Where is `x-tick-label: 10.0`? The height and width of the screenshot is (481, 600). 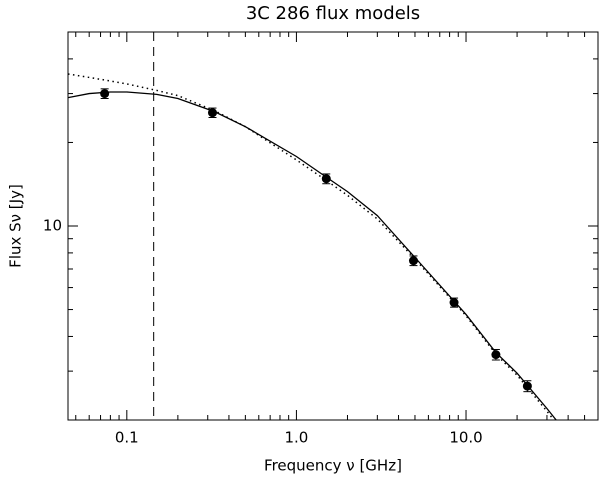 x-tick-label: 10.0 is located at coordinates (465, 438).